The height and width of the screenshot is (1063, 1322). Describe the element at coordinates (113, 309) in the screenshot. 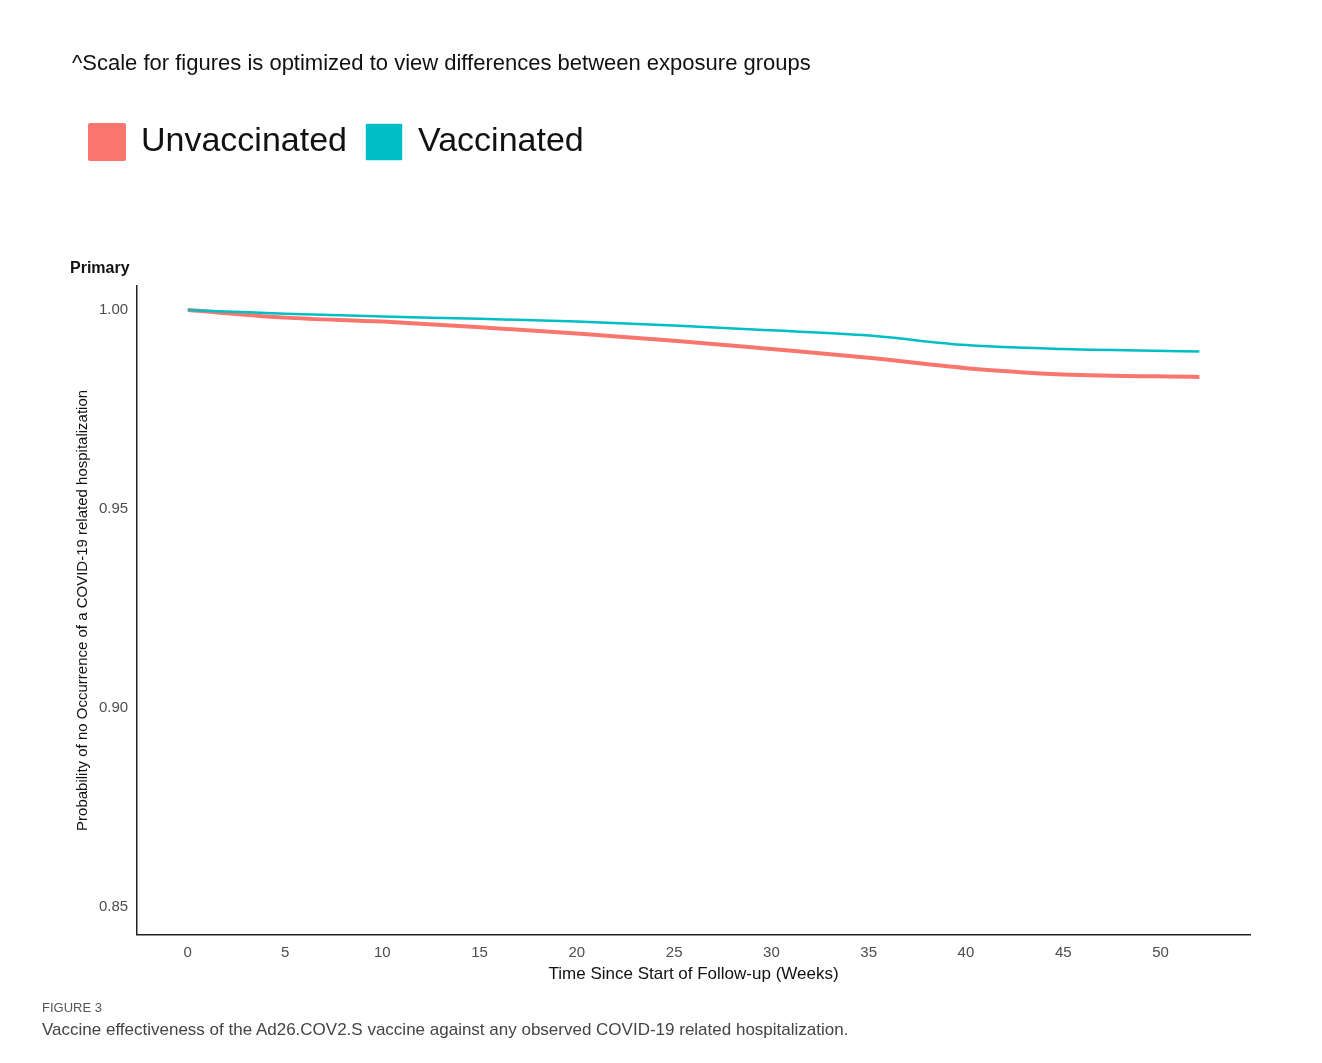

I see `y-tick-label: 1.00` at that location.